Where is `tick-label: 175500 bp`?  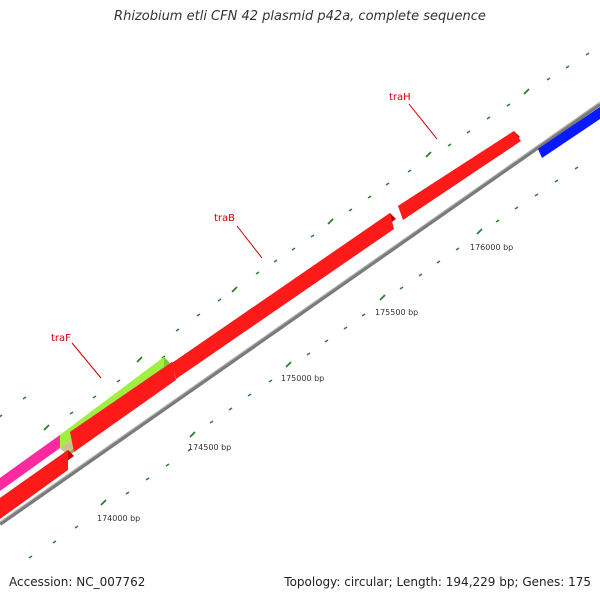
tick-label: 175500 bp is located at coordinates (396, 312).